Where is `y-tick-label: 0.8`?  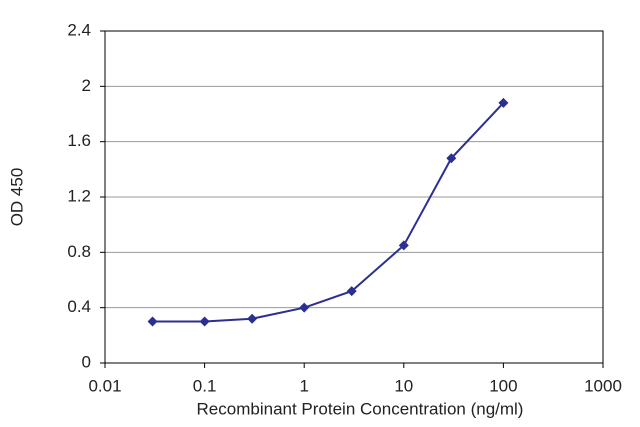 y-tick-label: 0.8 is located at coordinates (79, 251).